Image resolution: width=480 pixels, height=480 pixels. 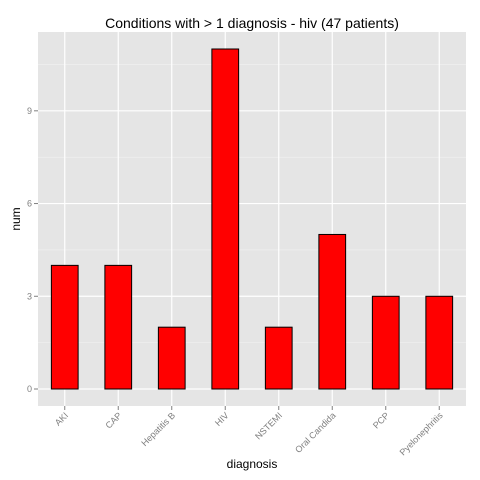 I want to click on y-axis-title: num, so click(x=16, y=218).